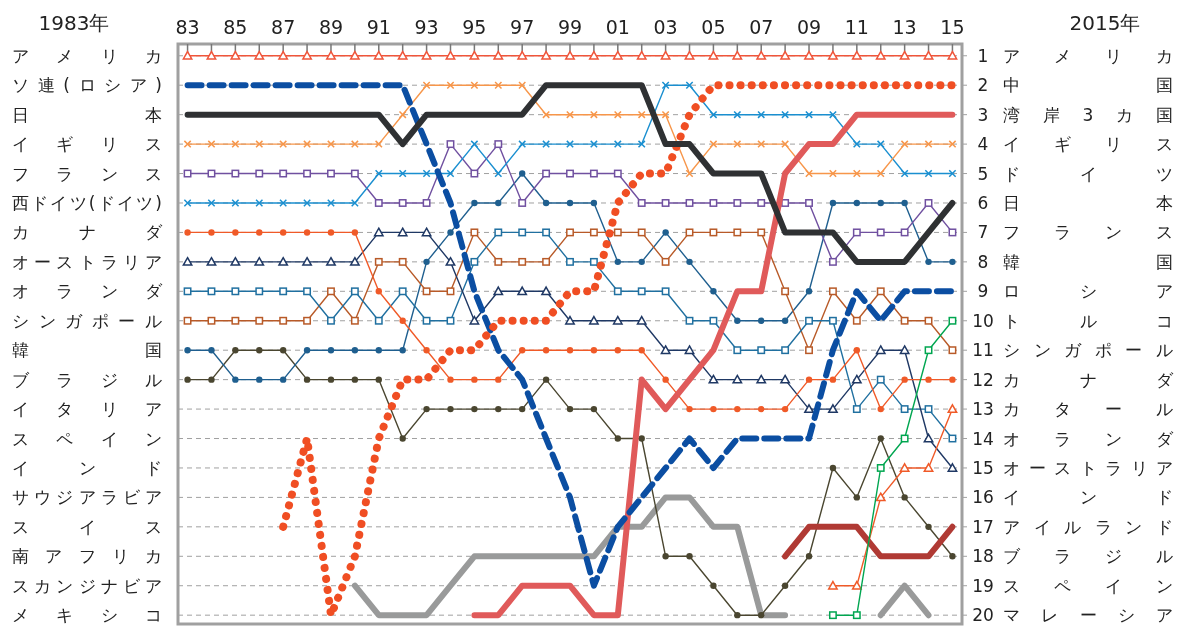 Image resolution: width=1182 pixels, height=640 pixels. Describe the element at coordinates (983, 55) in the screenshot. I see `y-tick-label: 1` at that location.